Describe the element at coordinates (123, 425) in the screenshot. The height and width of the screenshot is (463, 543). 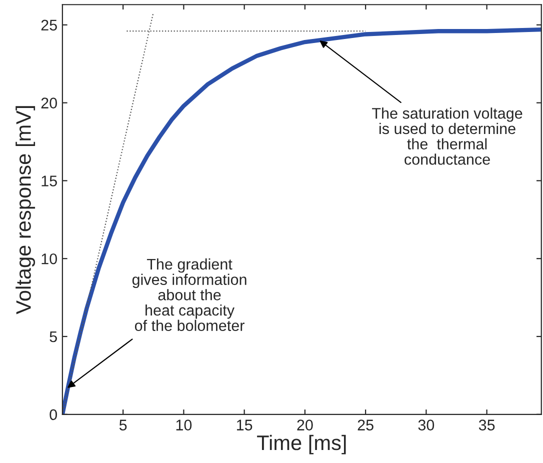
I see `x-tick-label: 5` at that location.